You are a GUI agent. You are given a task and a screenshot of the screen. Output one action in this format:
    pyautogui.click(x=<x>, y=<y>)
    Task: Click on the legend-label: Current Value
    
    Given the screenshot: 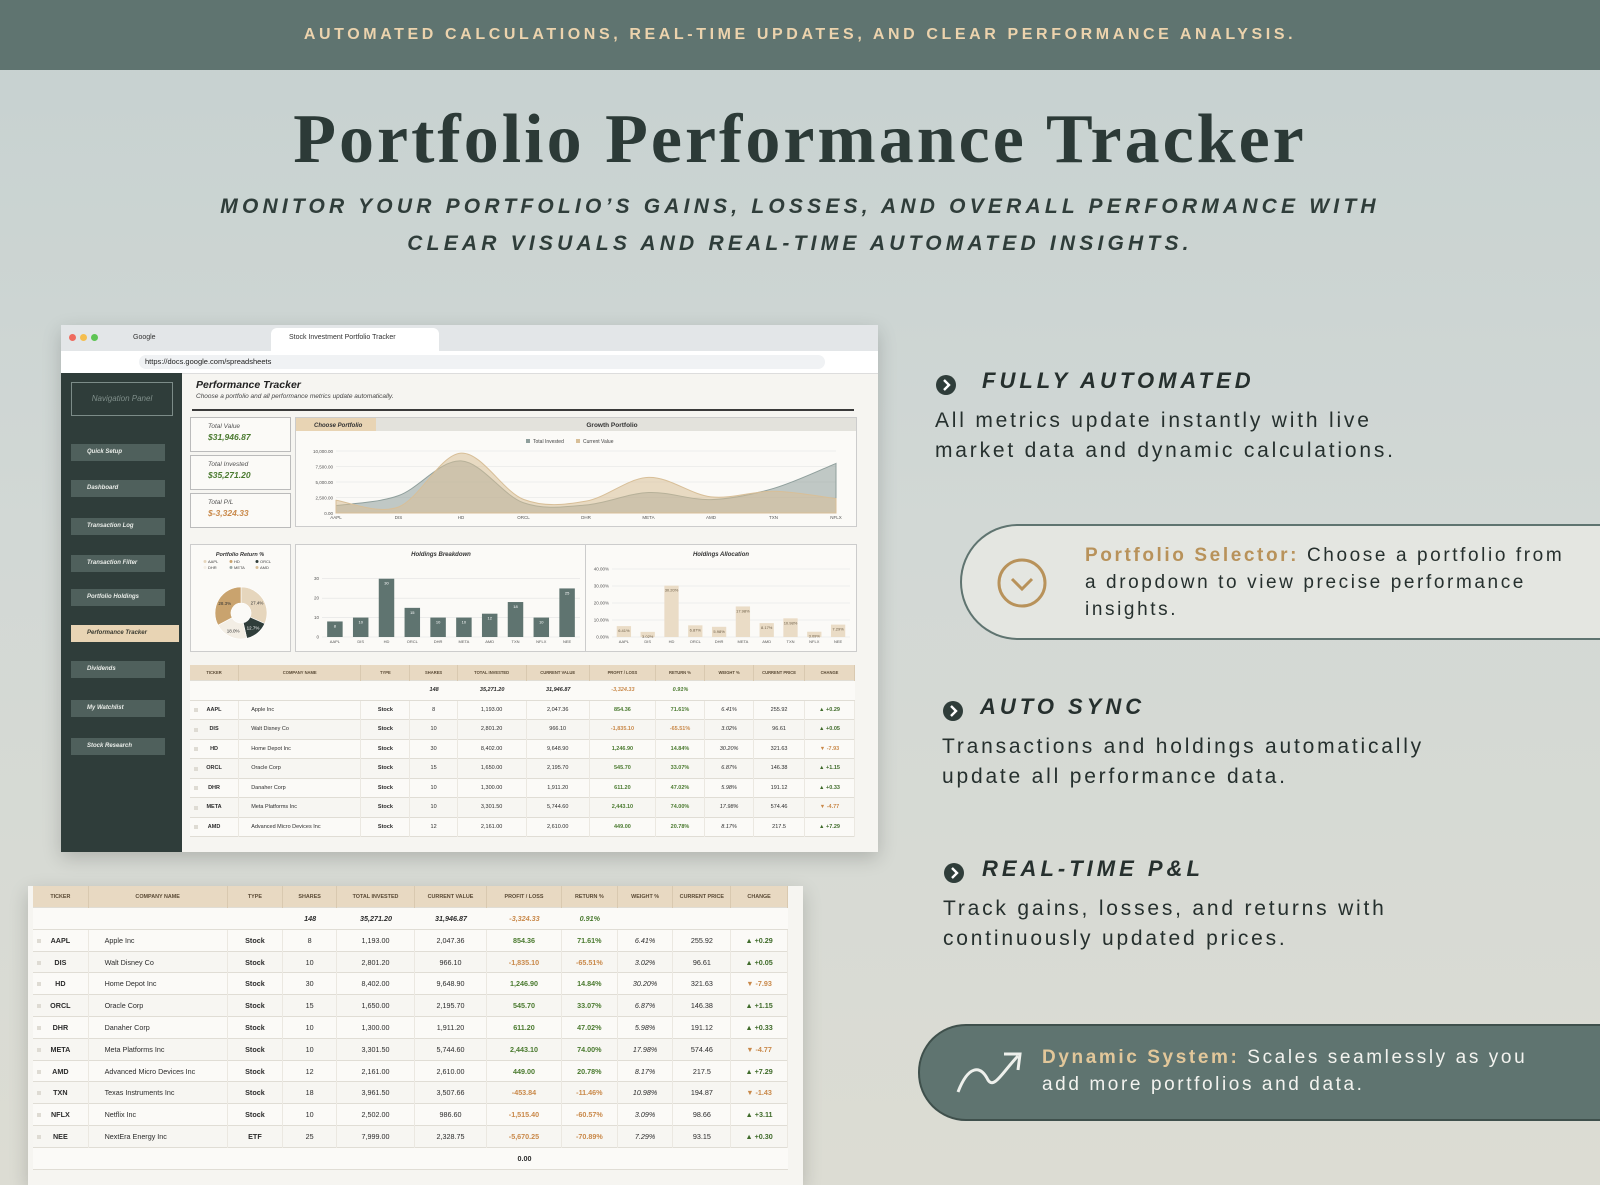 What is the action you would take?
    pyautogui.click(x=598, y=442)
    